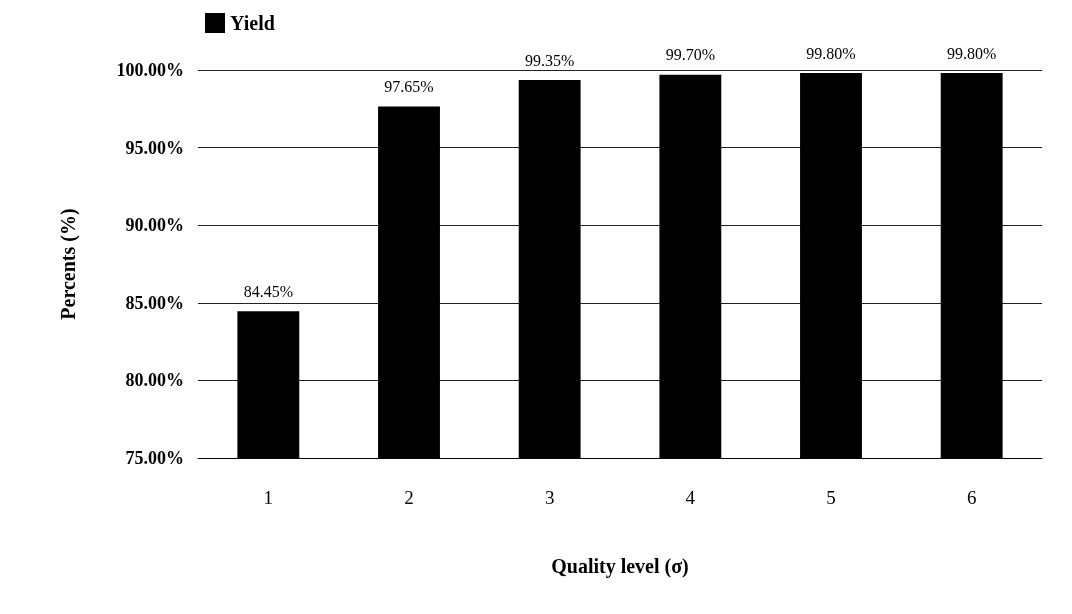 The height and width of the screenshot is (614, 1072). I want to click on y-axis-title: Percents (%), so click(68, 264).